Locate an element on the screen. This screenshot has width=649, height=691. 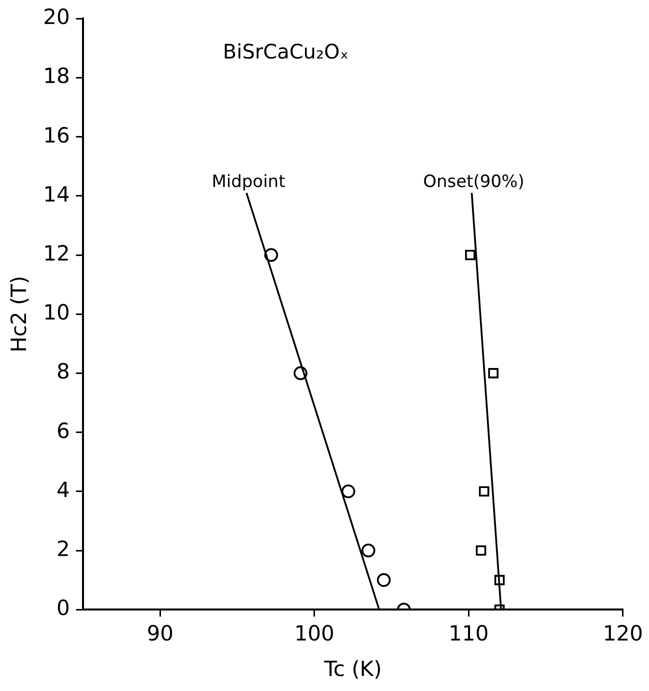
y-axis-title: Hc2 (T) is located at coordinates (19, 314).